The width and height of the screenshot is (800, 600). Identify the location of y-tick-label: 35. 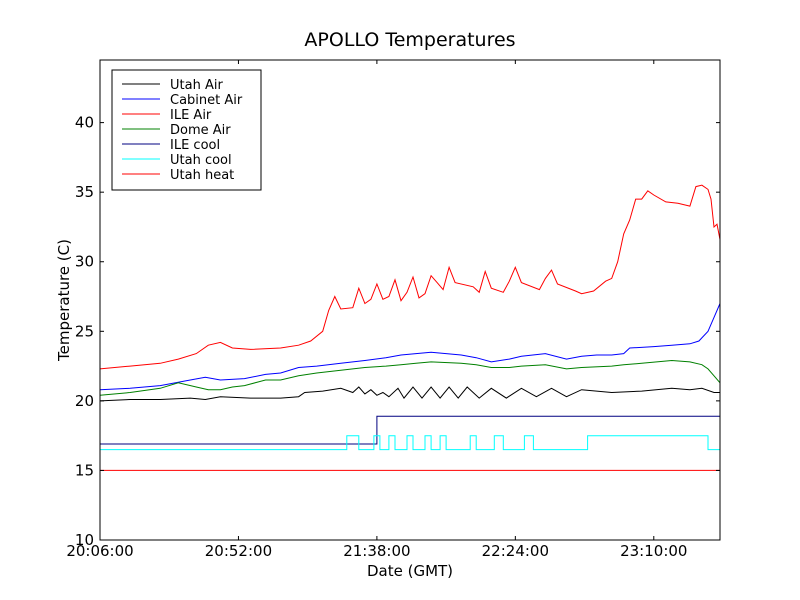
(84, 192).